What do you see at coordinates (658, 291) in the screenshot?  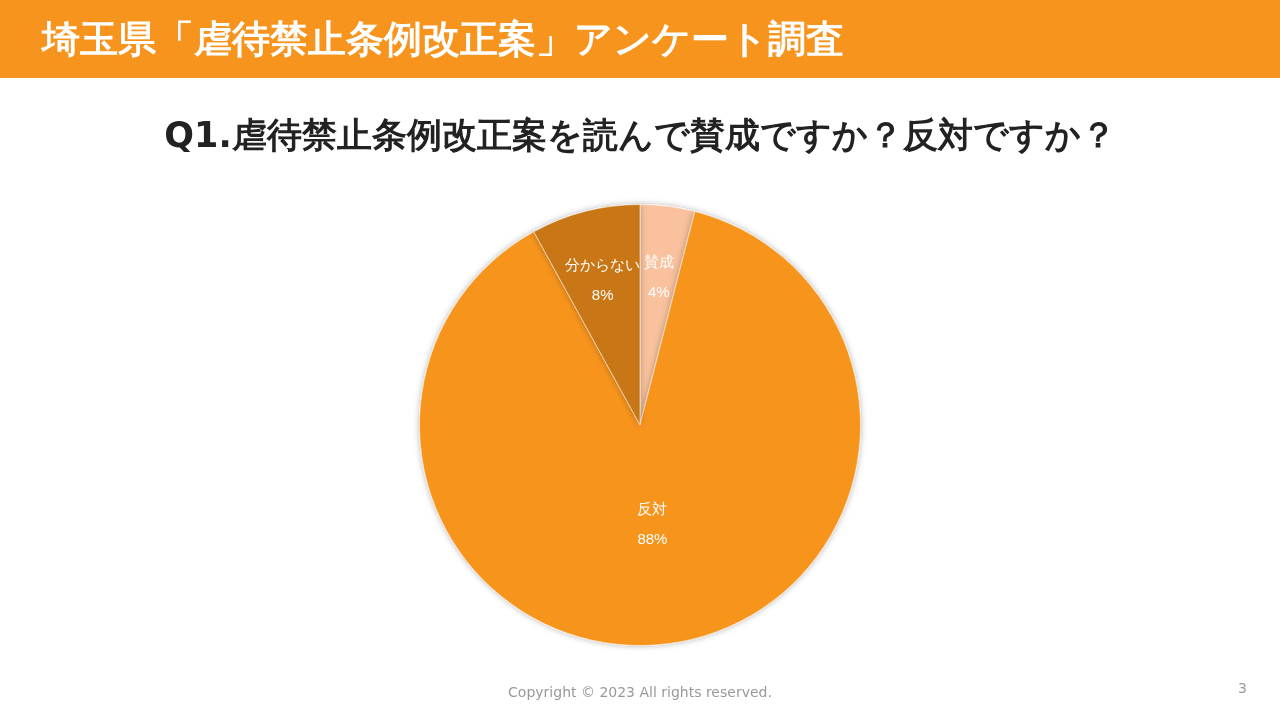 I see `data-label: 4%` at bounding box center [658, 291].